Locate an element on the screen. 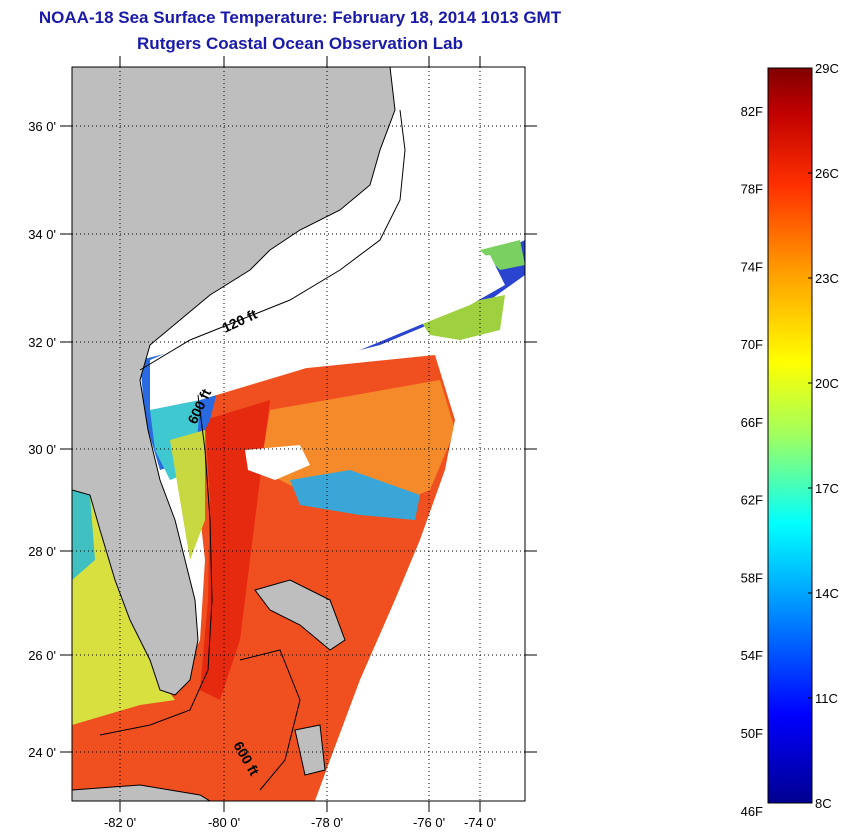 This screenshot has width=841, height=832. contour-600ft is located at coordinates (156, 565).